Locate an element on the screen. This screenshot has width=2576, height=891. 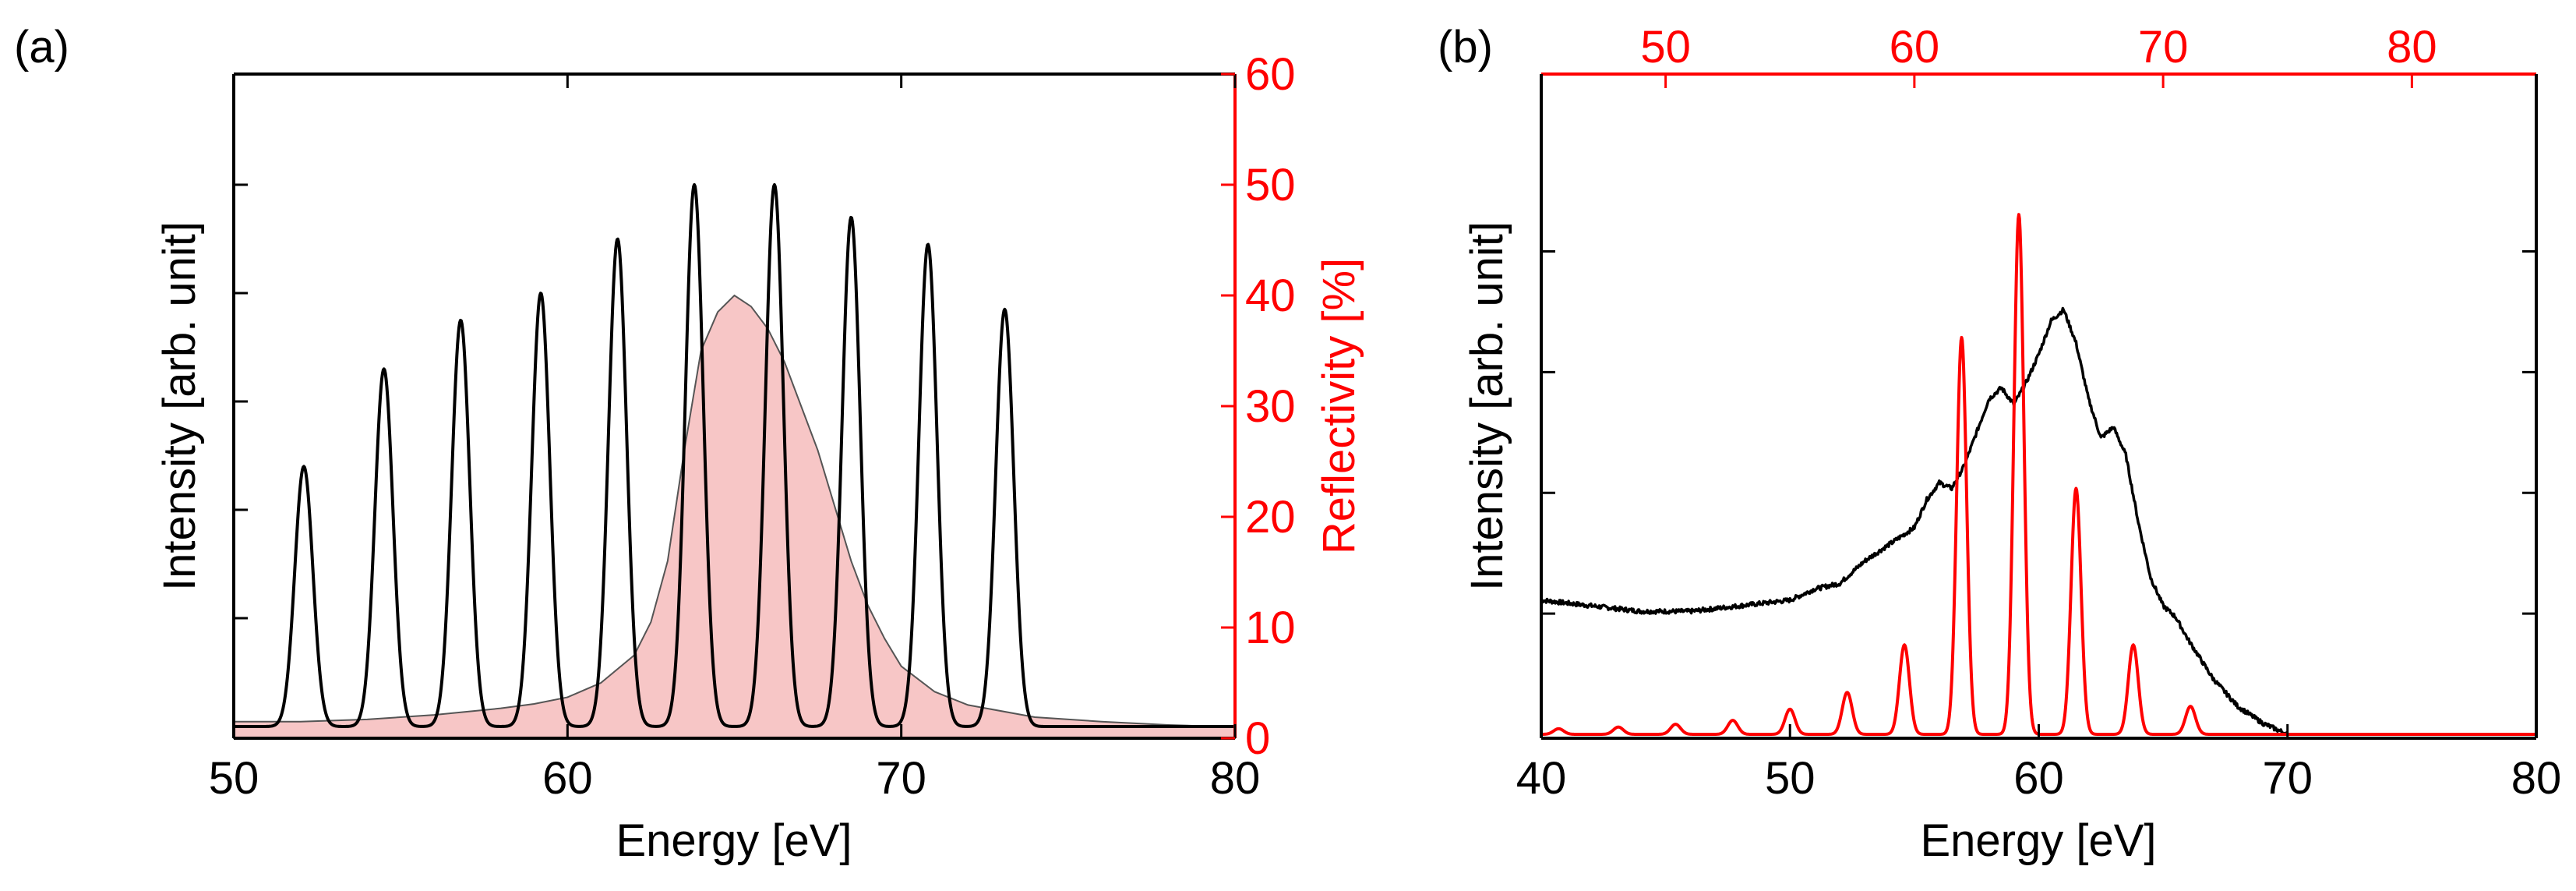
b-top-tick-label-3: 80 is located at coordinates (2412, 47).